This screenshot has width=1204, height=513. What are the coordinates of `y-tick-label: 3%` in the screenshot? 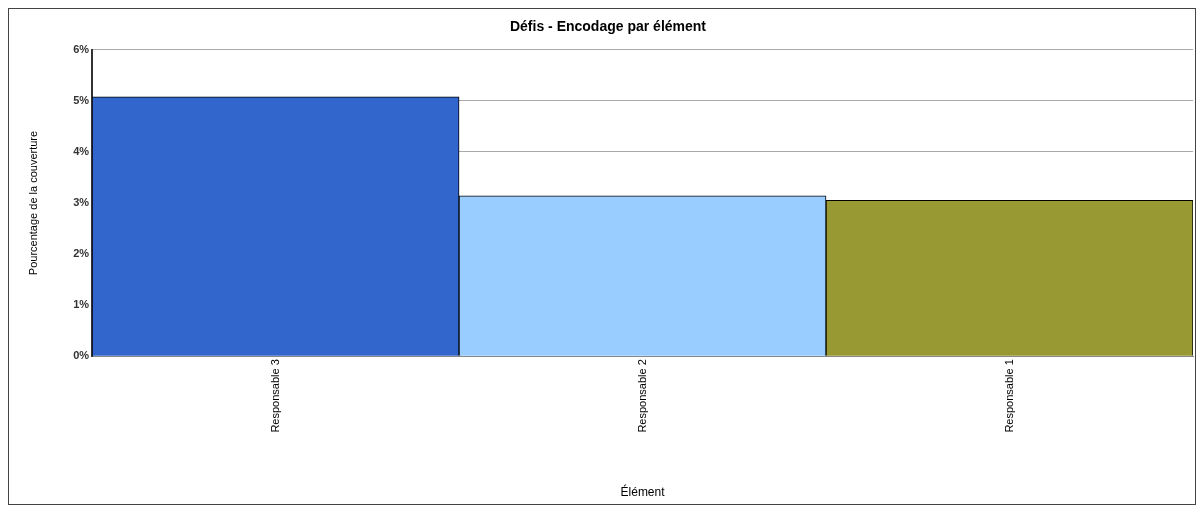 It's located at (81, 202).